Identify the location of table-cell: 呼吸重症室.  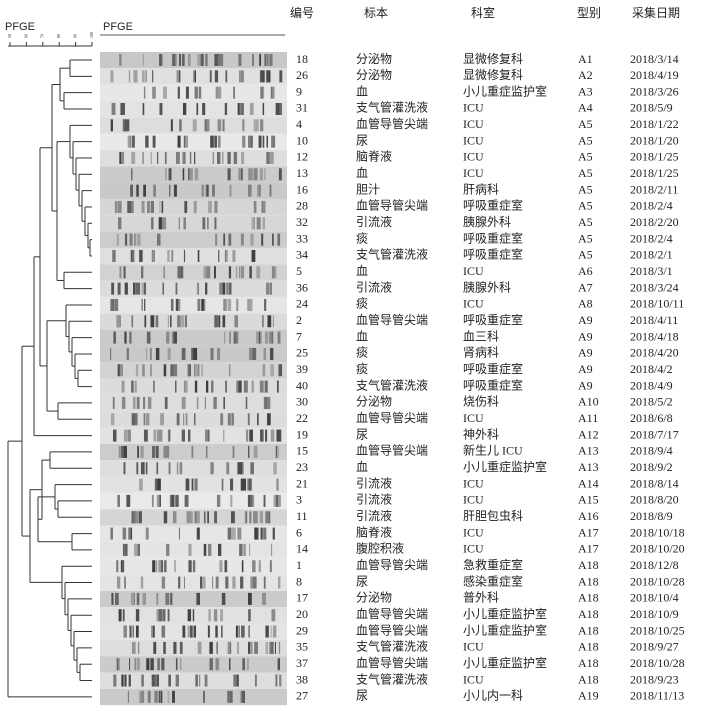
(493, 319).